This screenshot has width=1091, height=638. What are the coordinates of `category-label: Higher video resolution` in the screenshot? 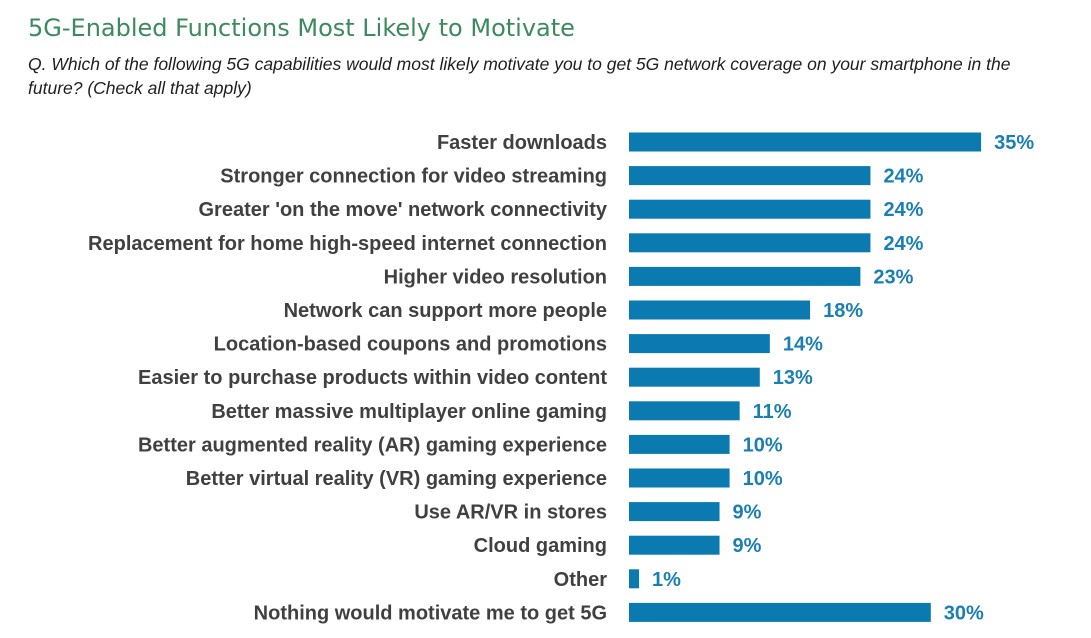 It's located at (495, 277).